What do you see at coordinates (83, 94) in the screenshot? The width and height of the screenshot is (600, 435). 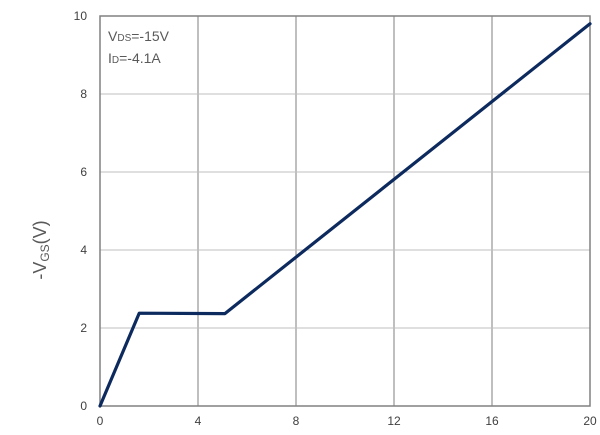 I see `y-tick-label: 8` at bounding box center [83, 94].